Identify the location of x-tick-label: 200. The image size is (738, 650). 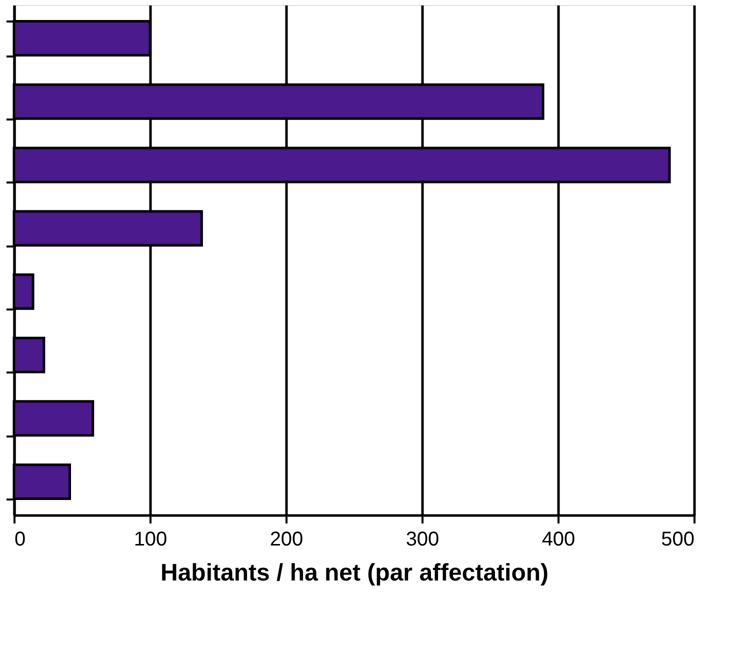
(287, 539).